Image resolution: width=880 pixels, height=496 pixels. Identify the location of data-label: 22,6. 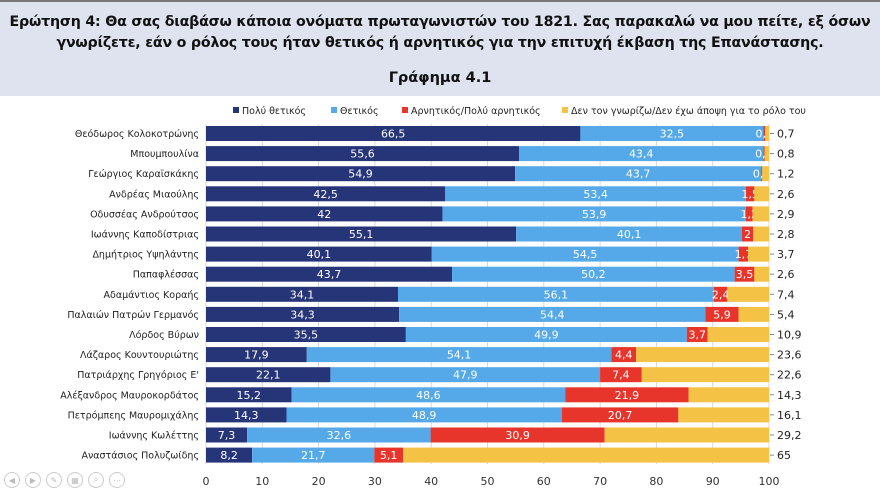
(789, 375).